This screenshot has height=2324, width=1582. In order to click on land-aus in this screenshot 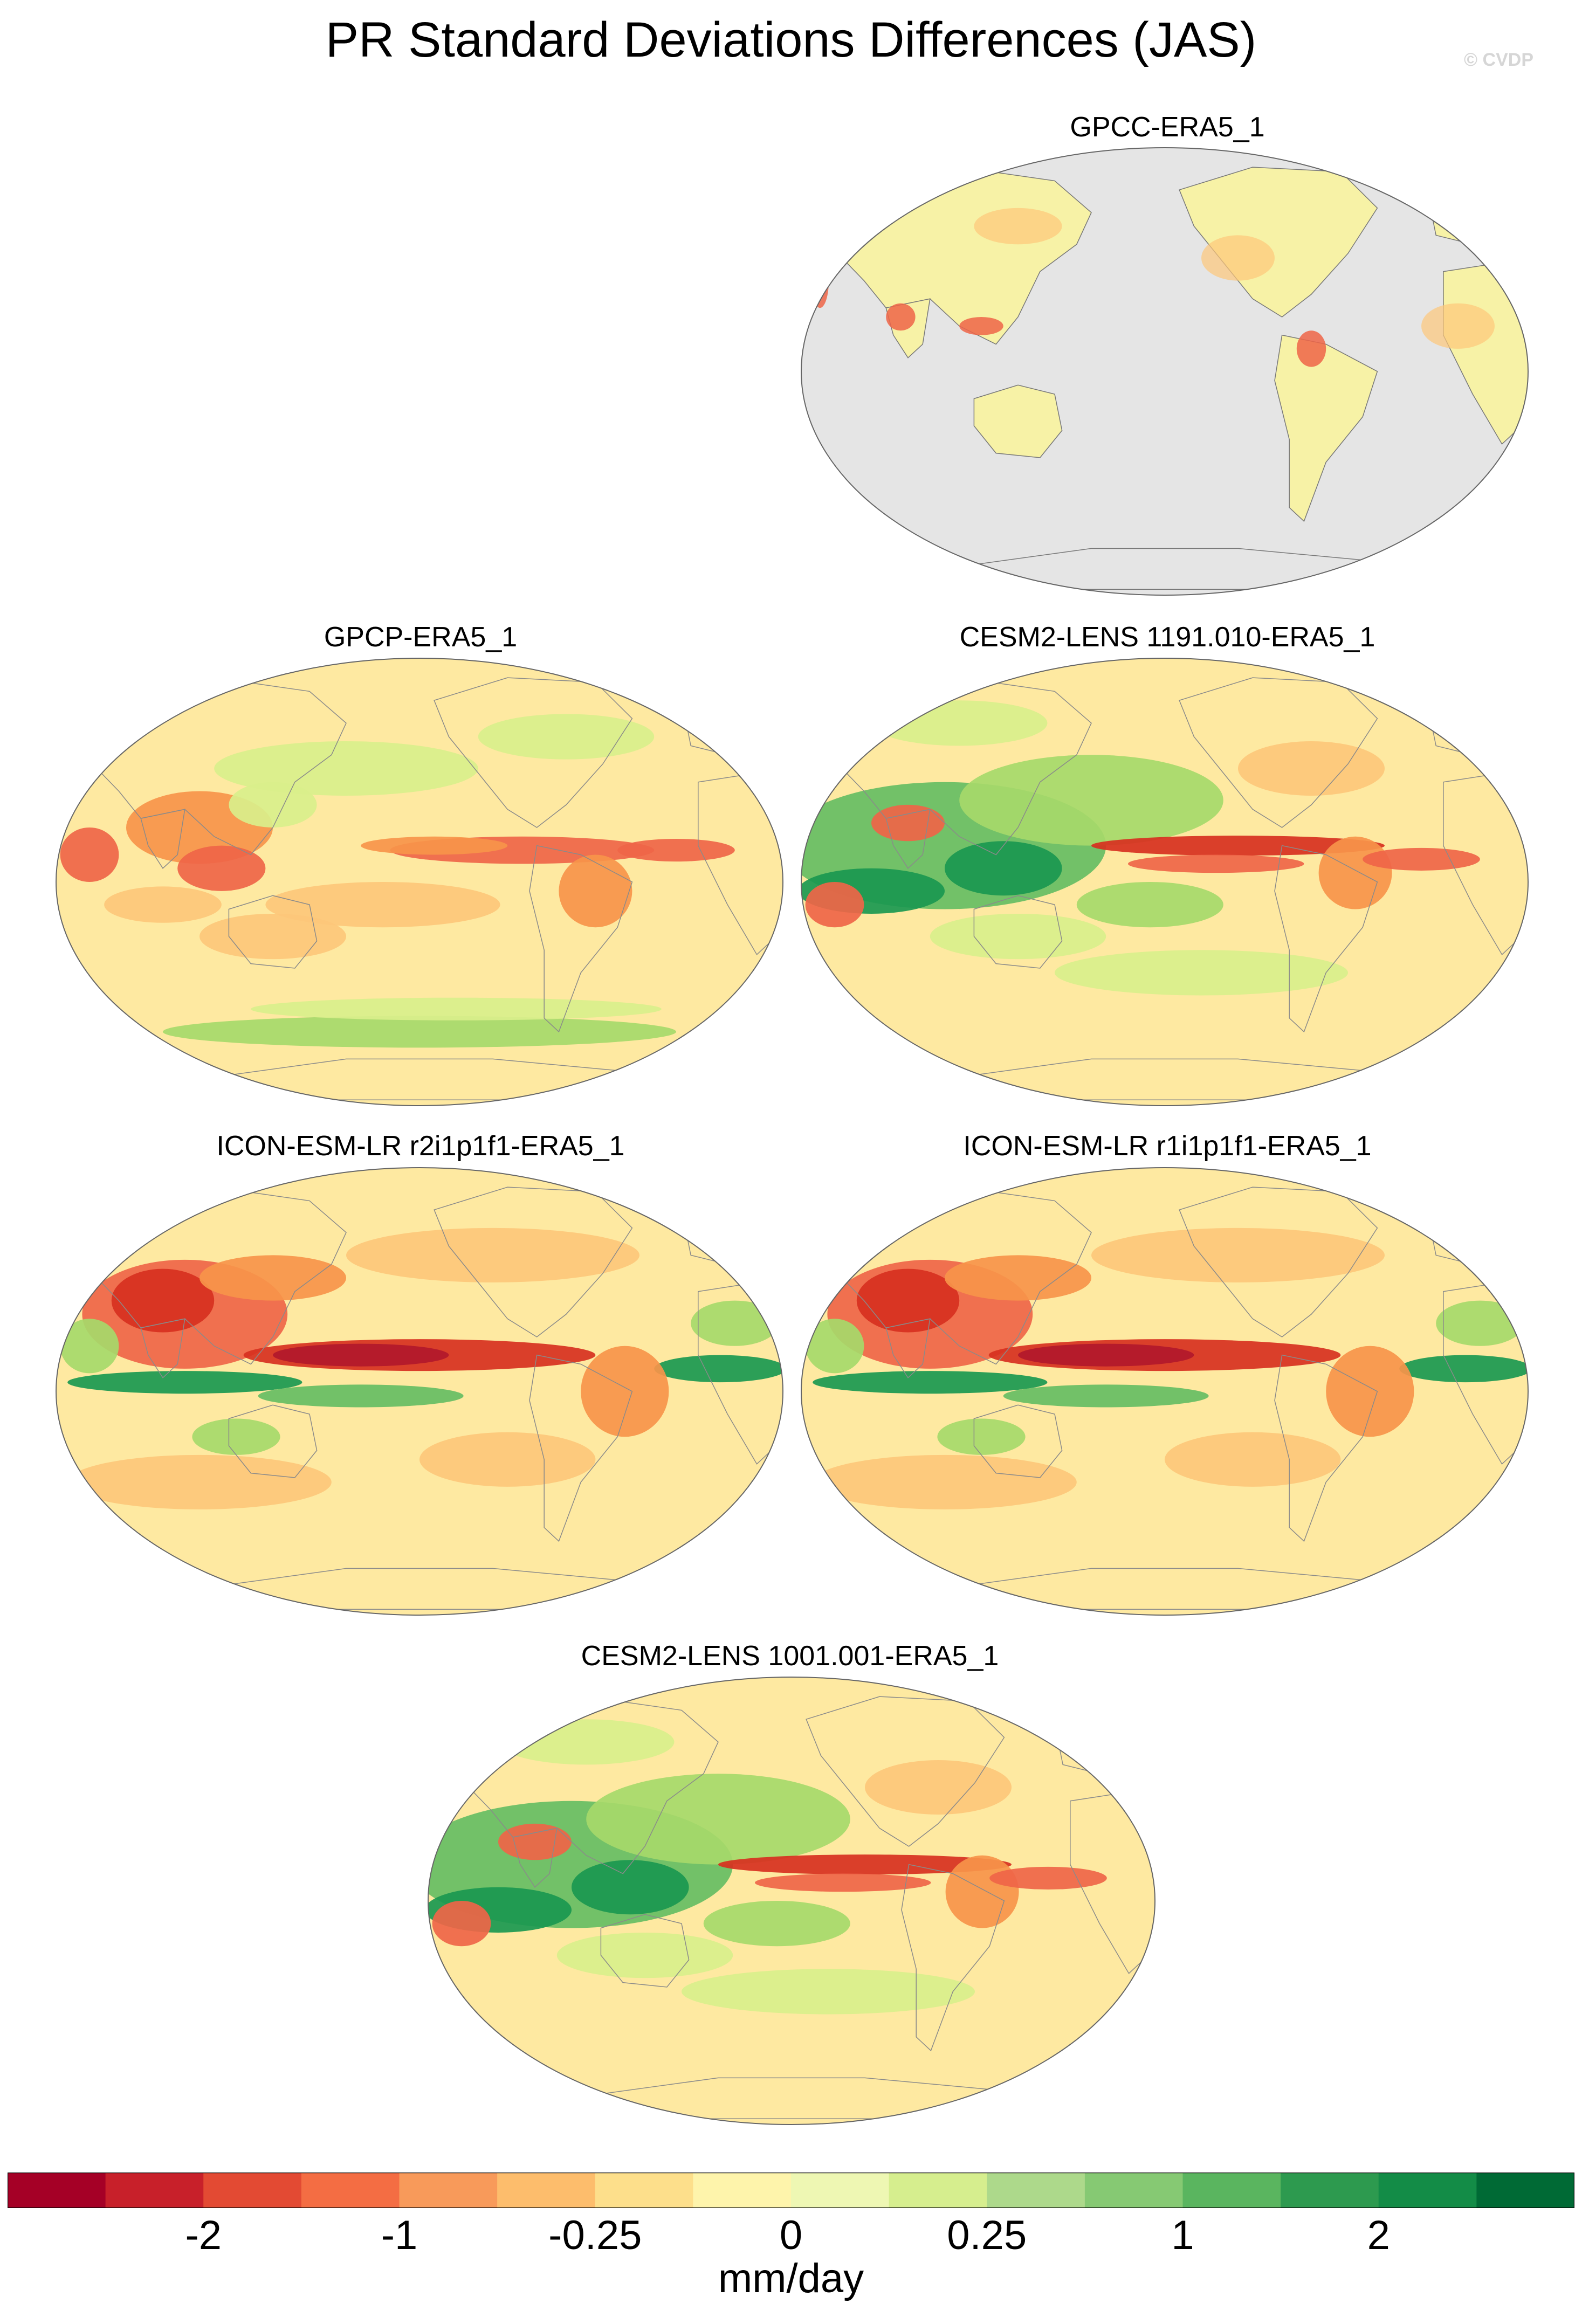, I will do `click(1018, 421)`.